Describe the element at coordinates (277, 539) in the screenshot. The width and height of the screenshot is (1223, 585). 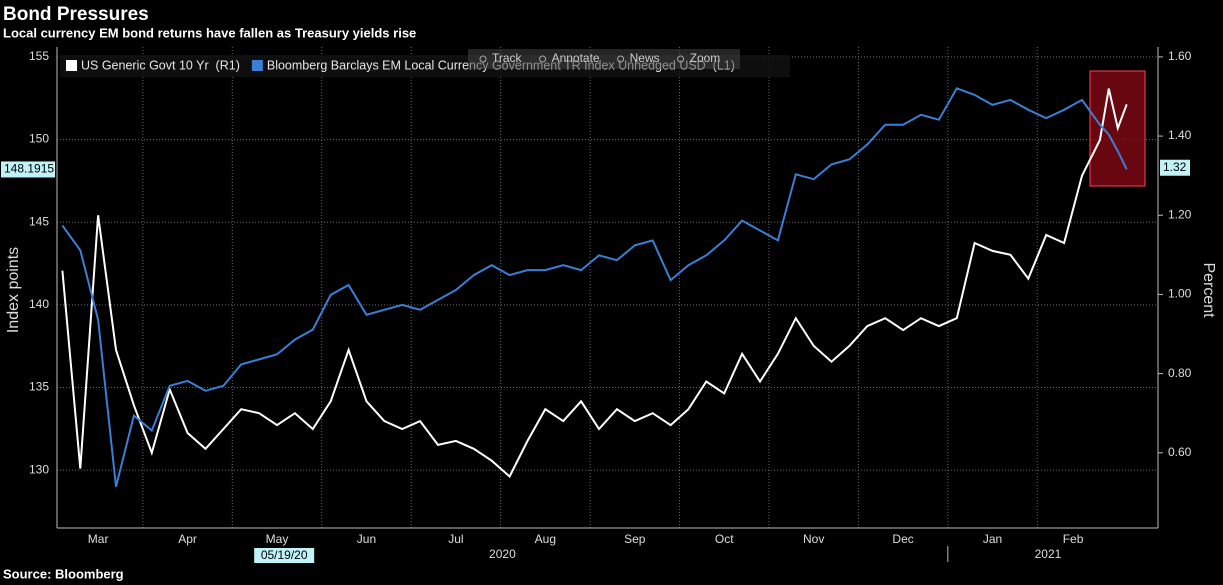
I see `x-tick-label: May` at that location.